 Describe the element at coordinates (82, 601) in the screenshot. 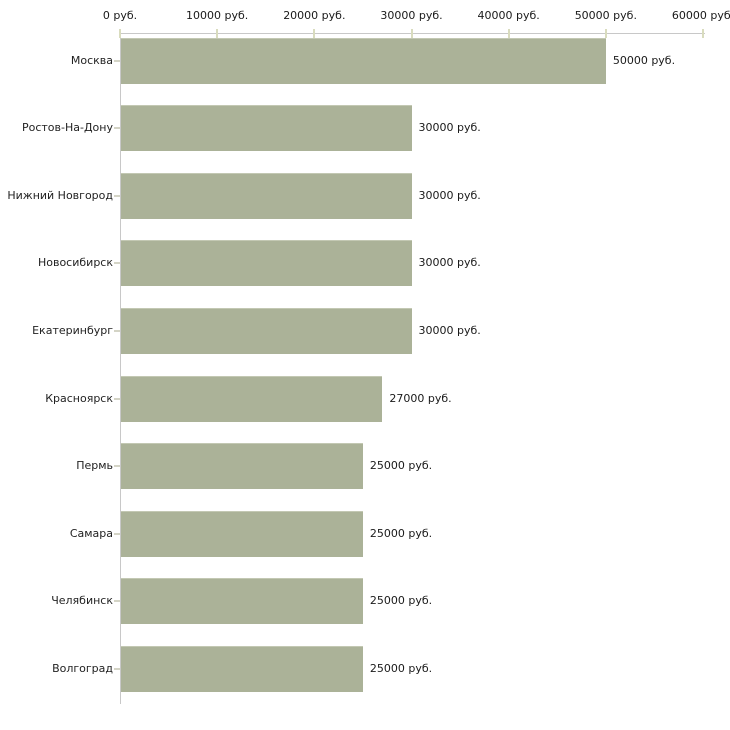

I see `category-label: Челябинск` at that location.